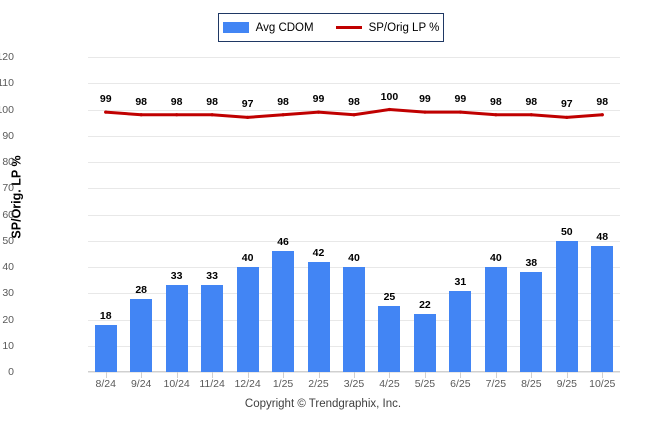 This screenshot has width=646, height=434. I want to click on y-axis-tick-label: 100, so click(7, 109).